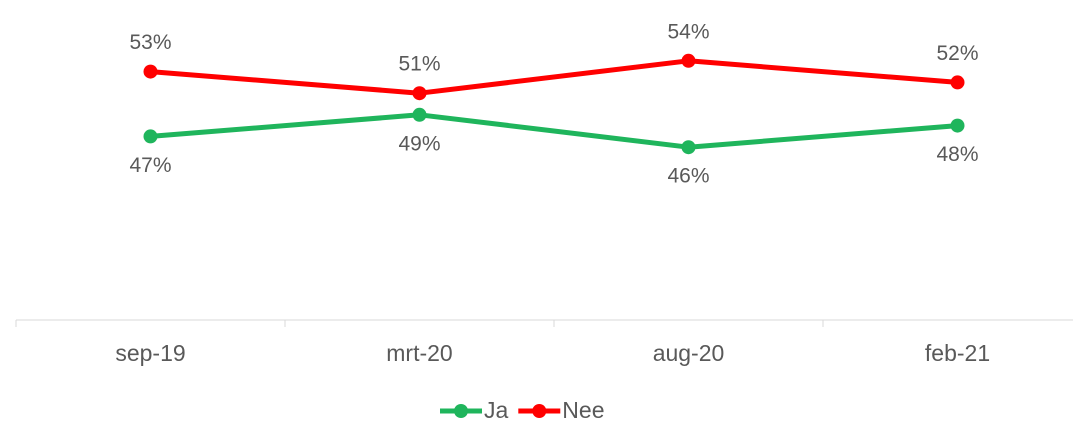 The width and height of the screenshot is (1073, 425). I want to click on data-label: 52%, so click(957, 53).